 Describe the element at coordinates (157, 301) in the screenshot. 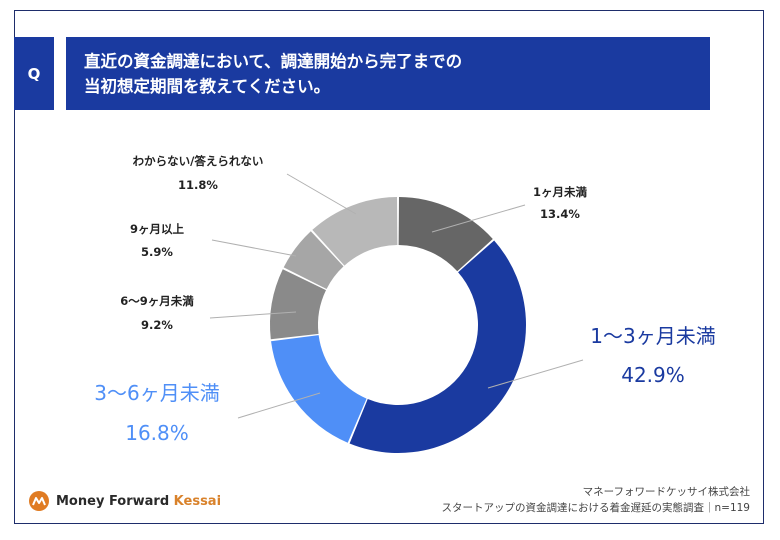

I see `category-label-4: 6〜9ヶ月未満` at that location.